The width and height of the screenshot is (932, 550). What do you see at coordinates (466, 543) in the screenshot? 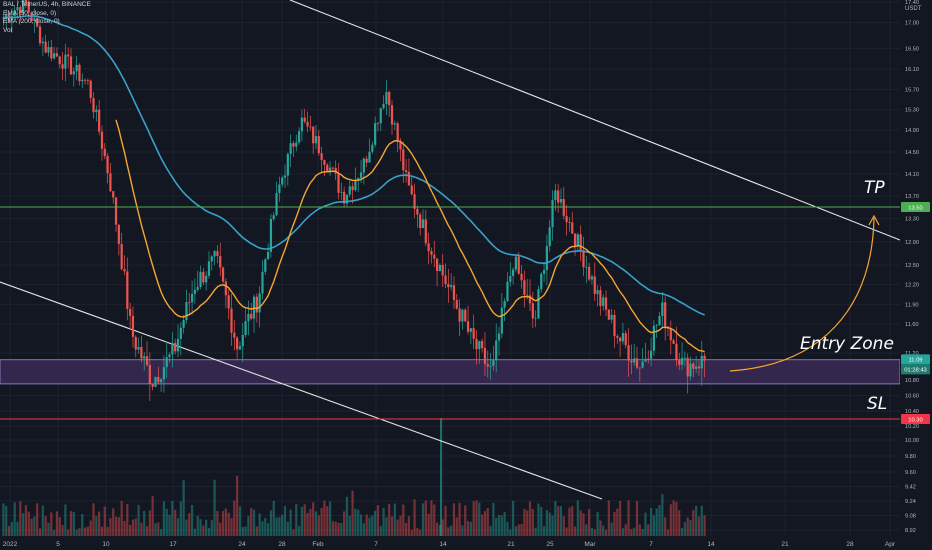
I see `time-scale` at bounding box center [466, 543].